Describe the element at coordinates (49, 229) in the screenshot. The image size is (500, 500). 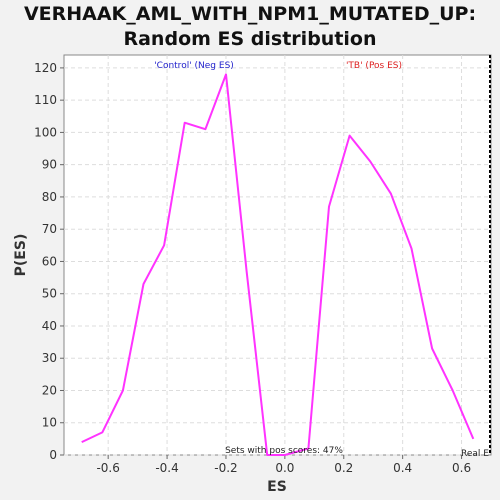
I see `y-tick-label: 70` at that location.